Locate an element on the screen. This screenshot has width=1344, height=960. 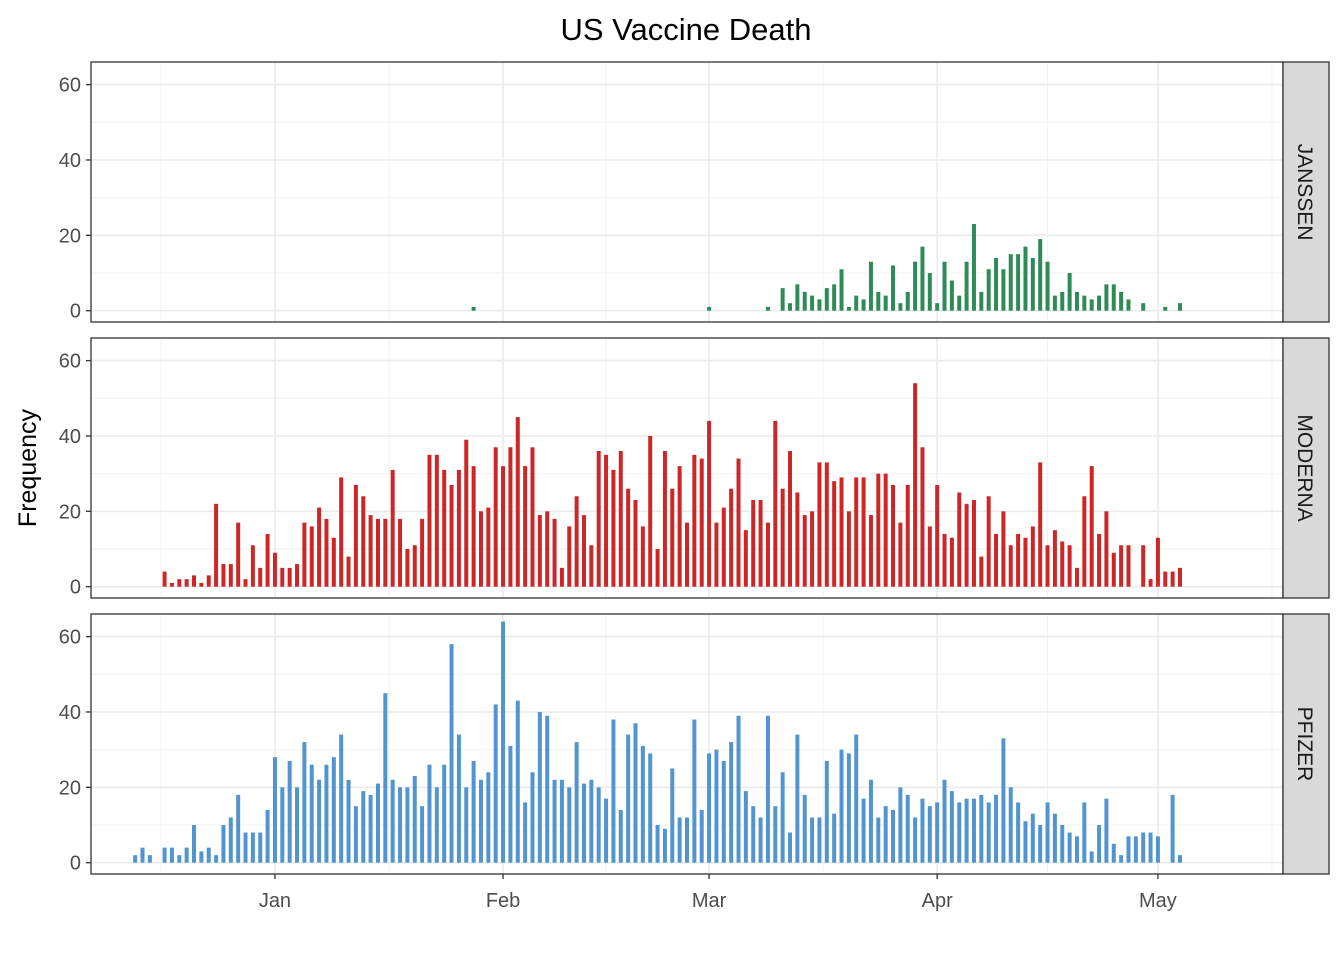
facet-strip-label: MODERNA is located at coordinates (1304, 467).